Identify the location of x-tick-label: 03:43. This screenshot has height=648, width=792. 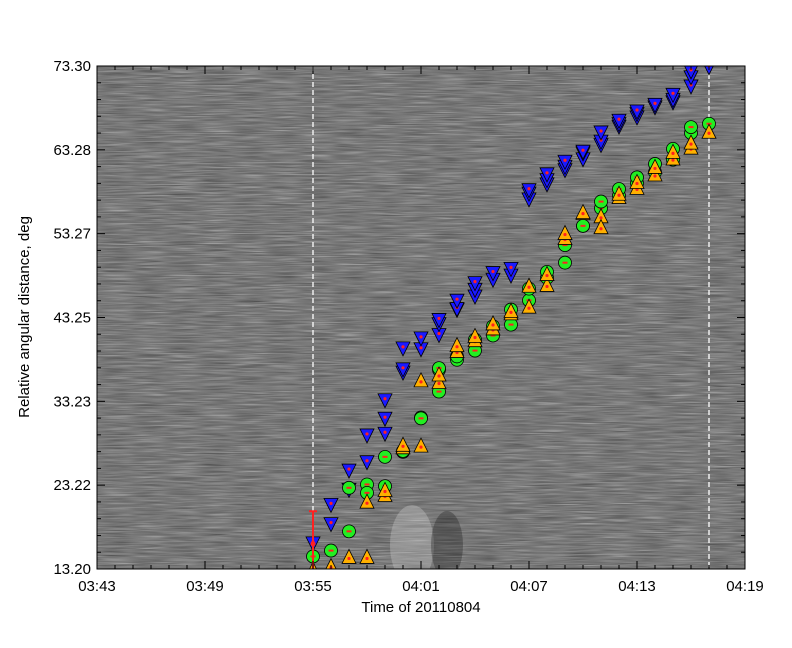
(97, 586).